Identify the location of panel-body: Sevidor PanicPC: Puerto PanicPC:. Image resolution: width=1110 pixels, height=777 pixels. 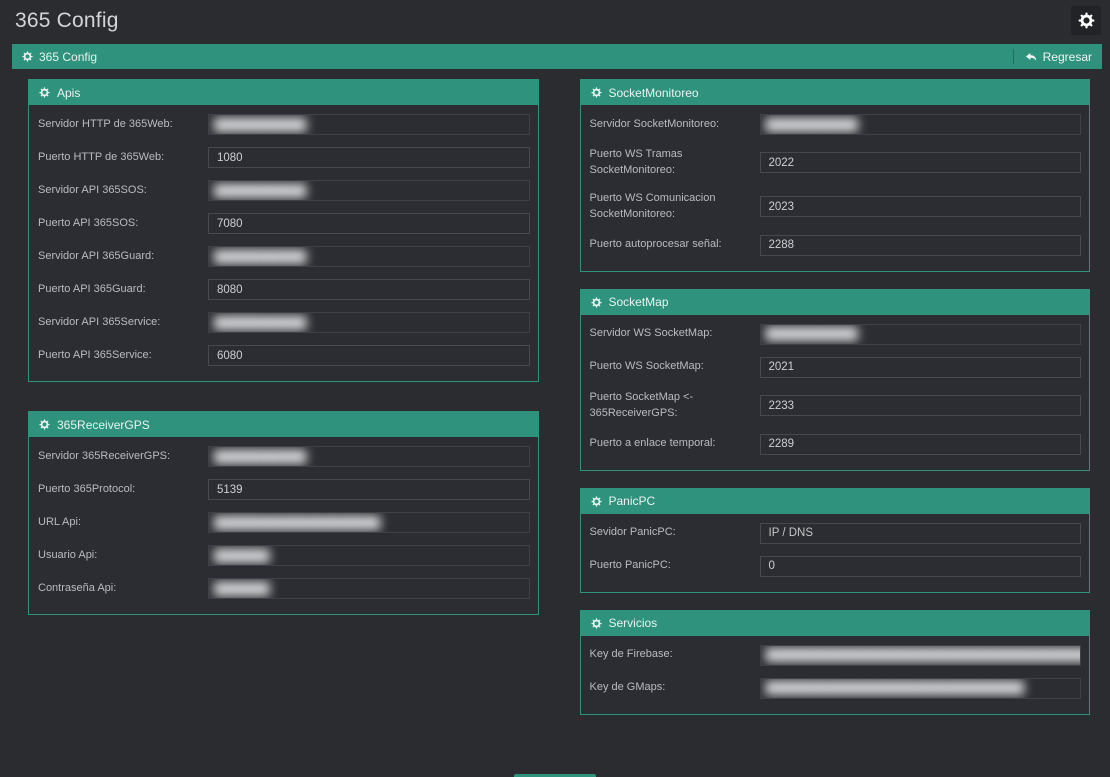
(835, 553).